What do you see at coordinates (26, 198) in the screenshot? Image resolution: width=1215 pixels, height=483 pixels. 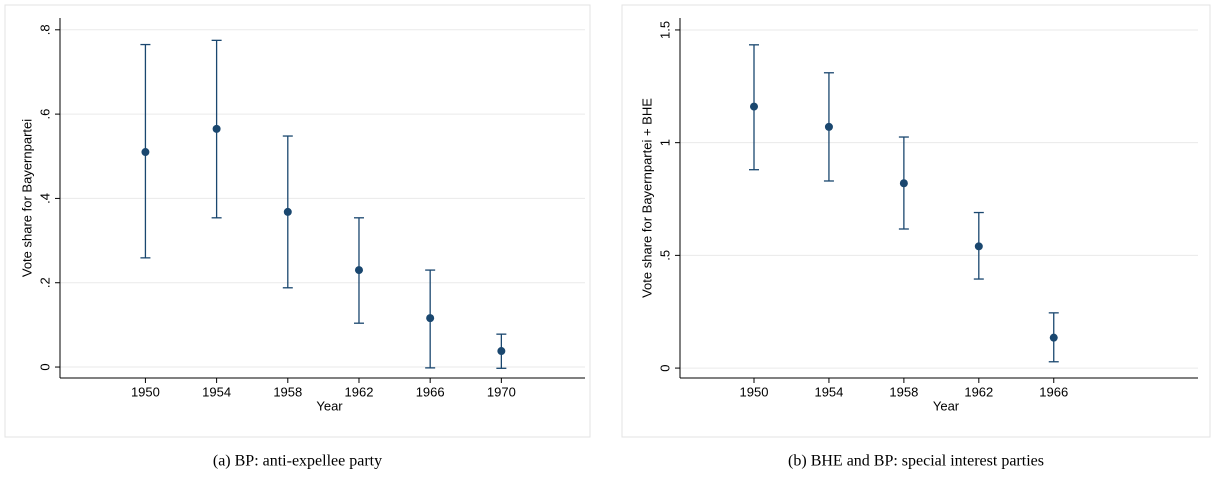 I see `y-axis-label: Vote share for Bayernpartei` at bounding box center [26, 198].